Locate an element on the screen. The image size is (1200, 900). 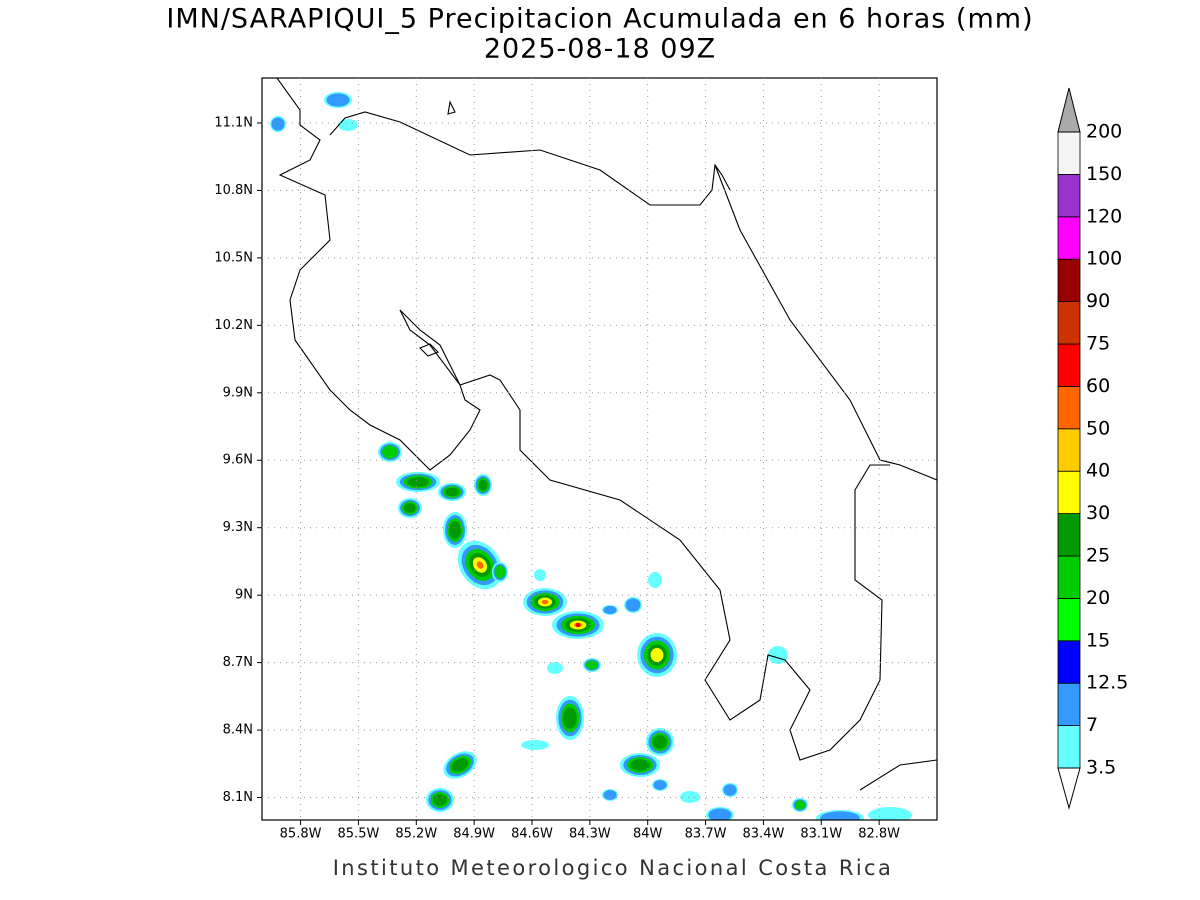
lat-tick-label: 11.1N is located at coordinates (233, 122).